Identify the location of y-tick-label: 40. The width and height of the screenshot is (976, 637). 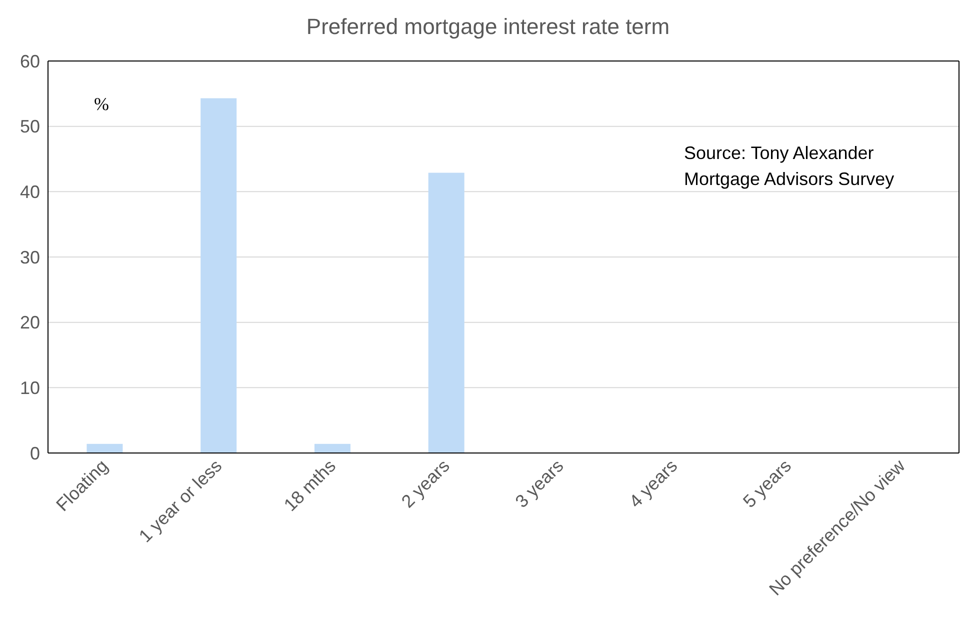
(30, 192).